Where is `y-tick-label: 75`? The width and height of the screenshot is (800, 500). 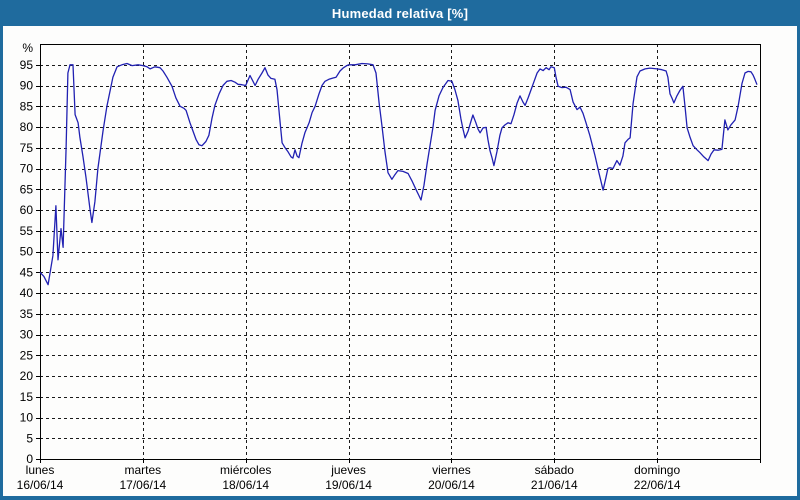 y-tick-label: 75 is located at coordinates (27, 148).